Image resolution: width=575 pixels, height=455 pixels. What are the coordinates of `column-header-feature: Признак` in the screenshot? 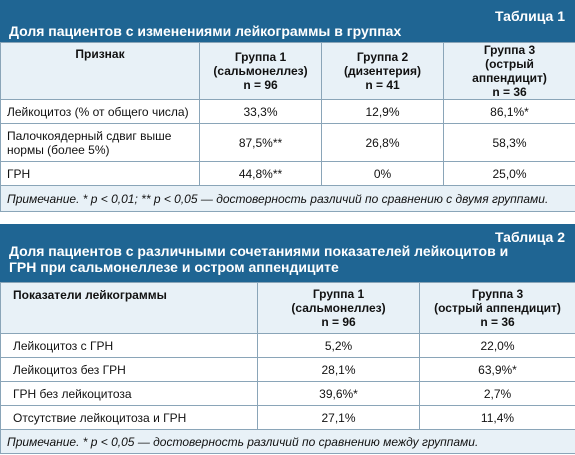 It's located at (100, 71).